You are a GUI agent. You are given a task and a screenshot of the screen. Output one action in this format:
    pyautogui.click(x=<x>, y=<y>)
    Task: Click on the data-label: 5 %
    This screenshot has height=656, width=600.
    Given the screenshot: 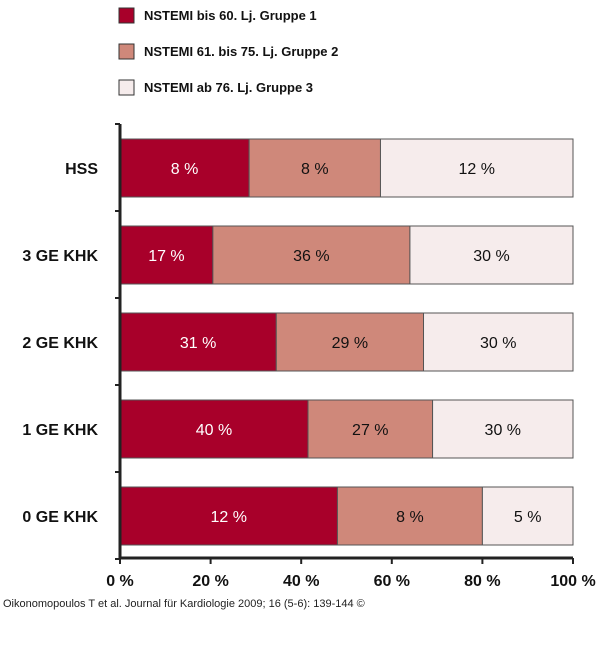 What is the action you would take?
    pyautogui.click(x=528, y=517)
    